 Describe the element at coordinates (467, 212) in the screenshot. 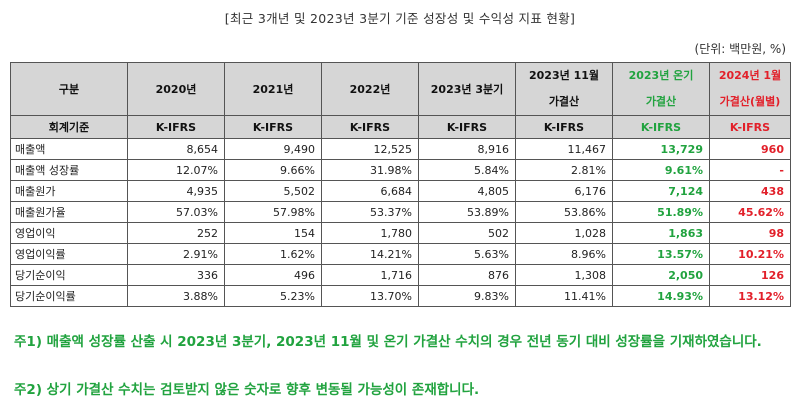

I see `value-cell: 53.89%` at that location.